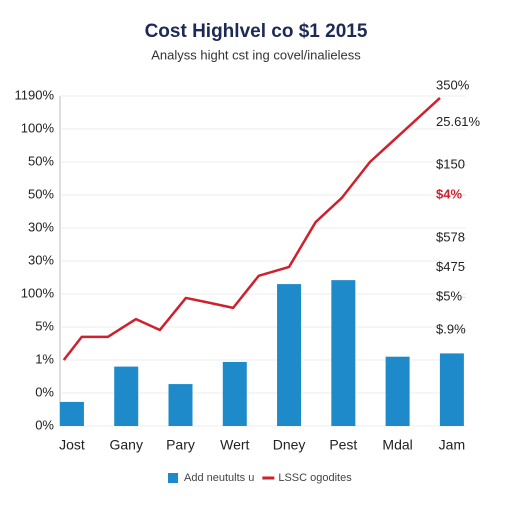 This screenshot has width=512, height=512. What do you see at coordinates (34, 94) in the screenshot?
I see `y-tick-label: 1190%` at bounding box center [34, 94].